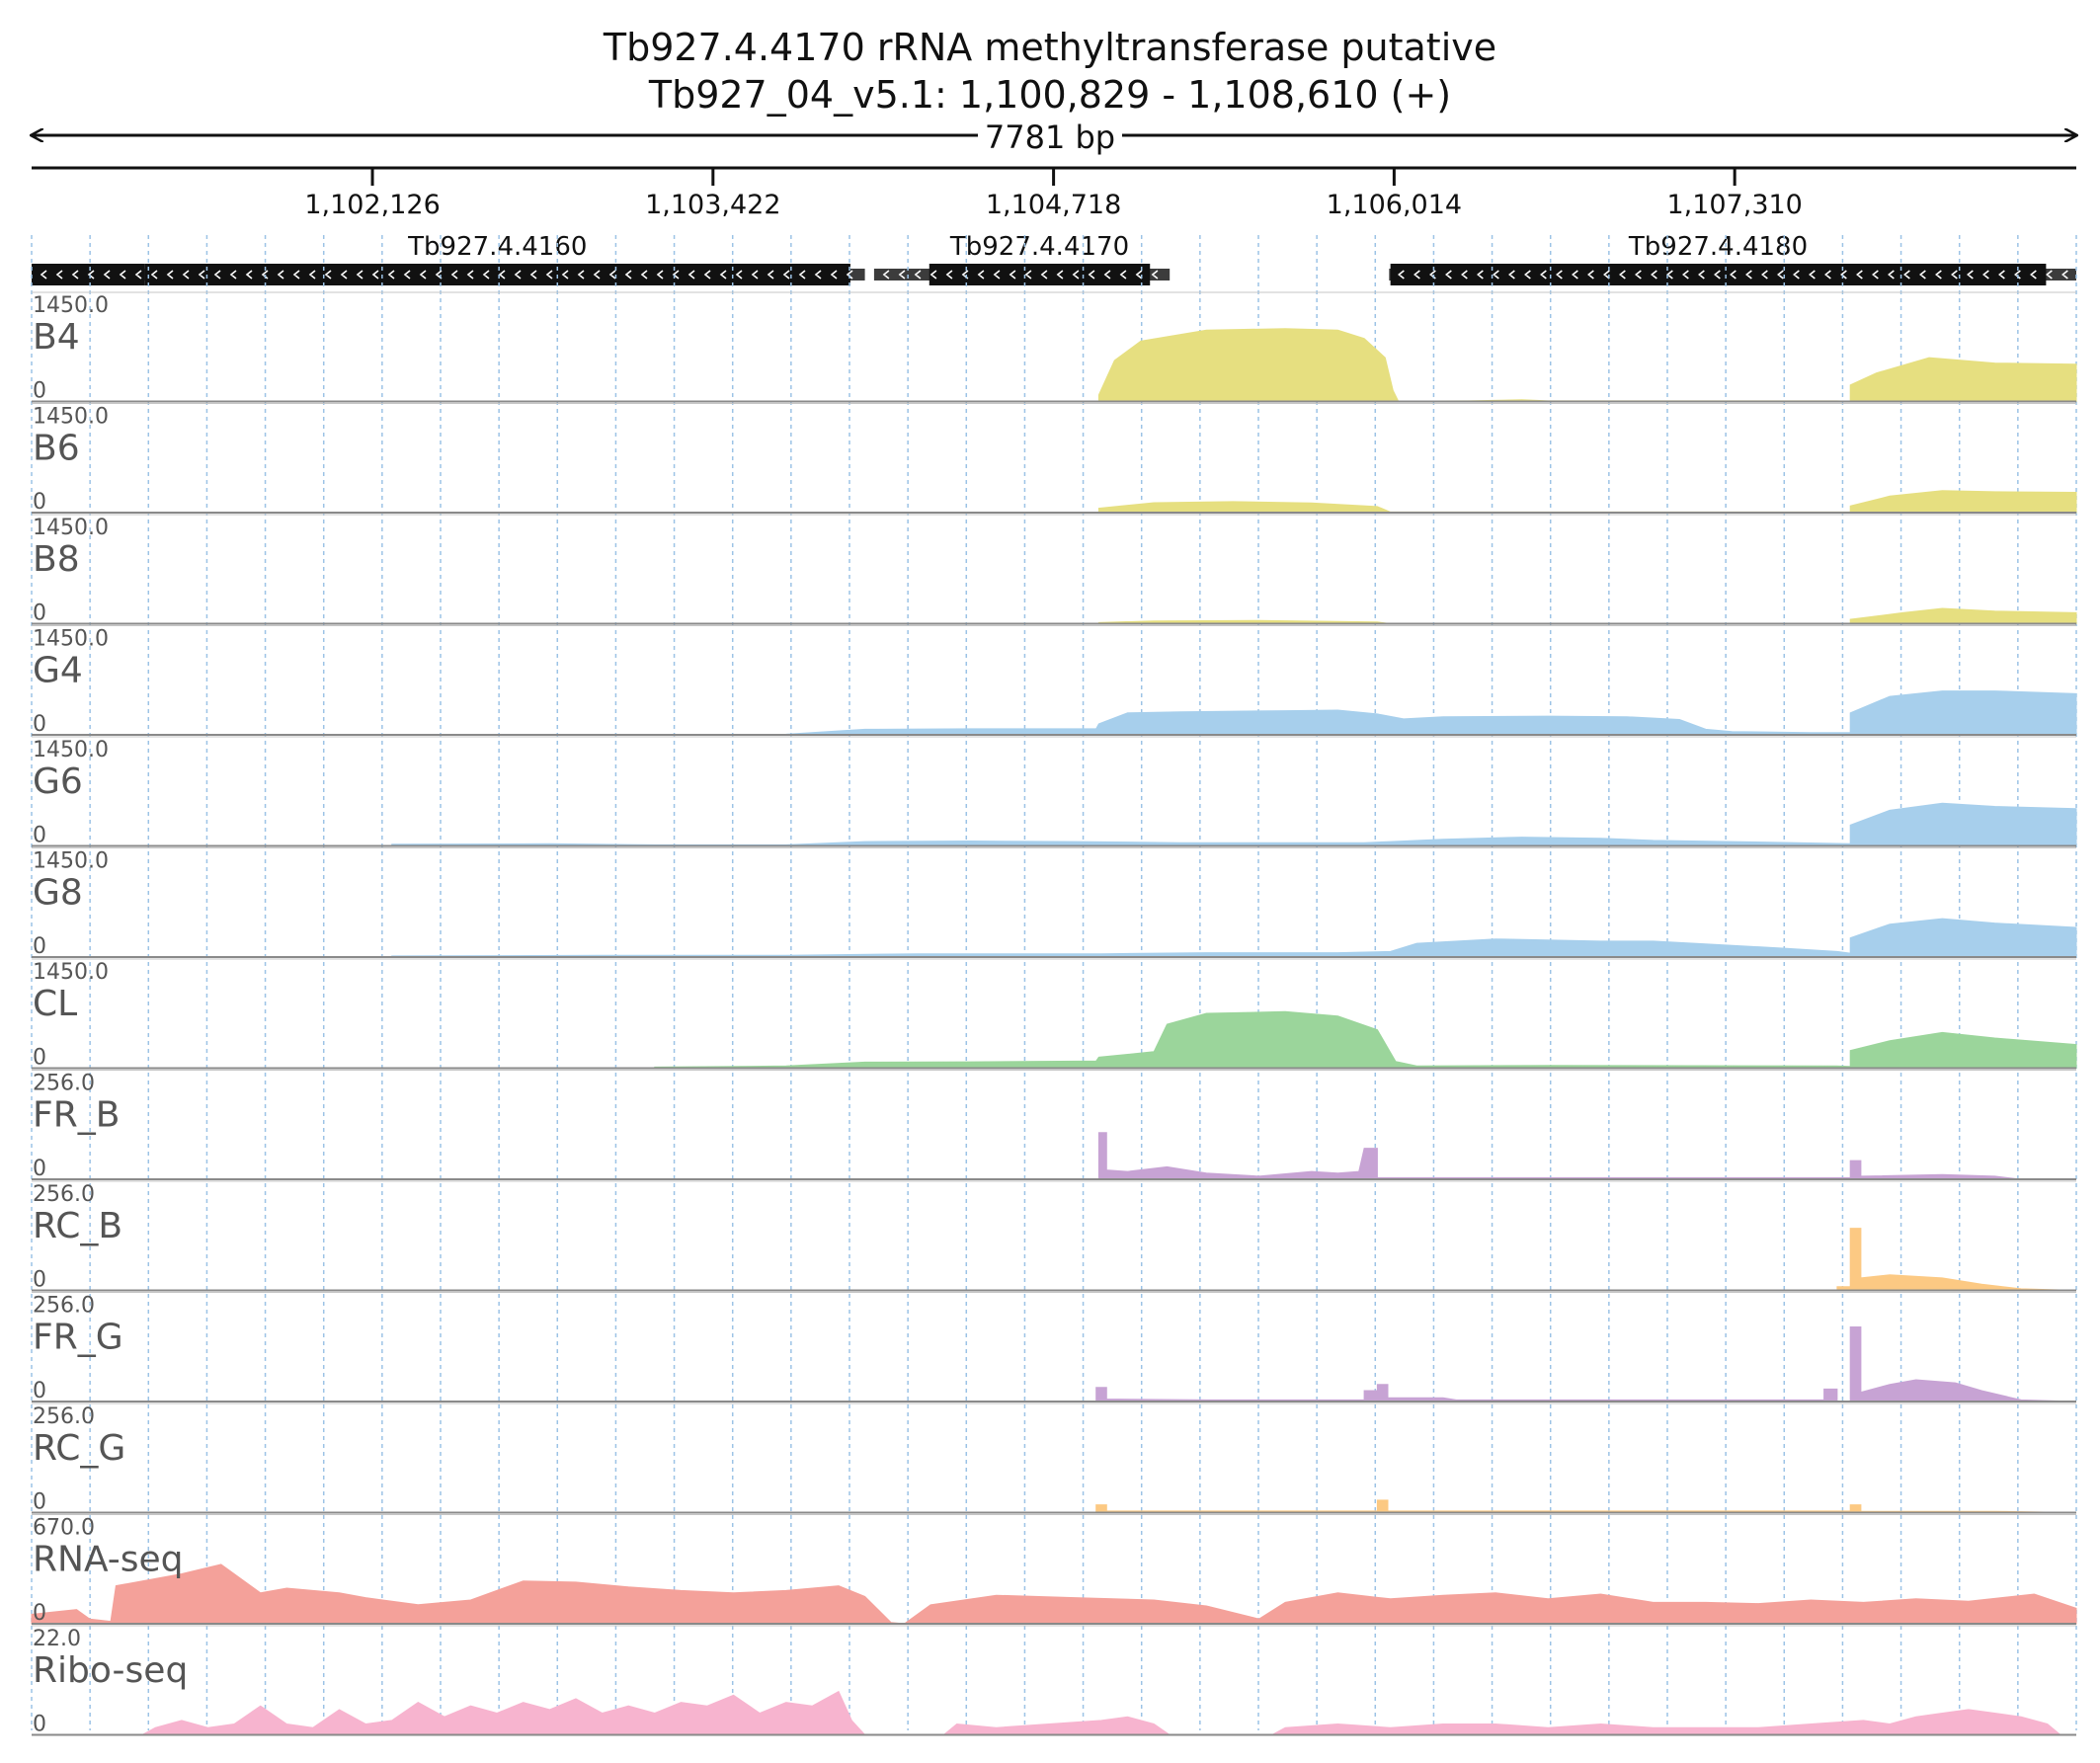 This screenshot has width=2100, height=1763. Describe the element at coordinates (77, 1226) in the screenshot. I see `track-name: RC_B` at that location.